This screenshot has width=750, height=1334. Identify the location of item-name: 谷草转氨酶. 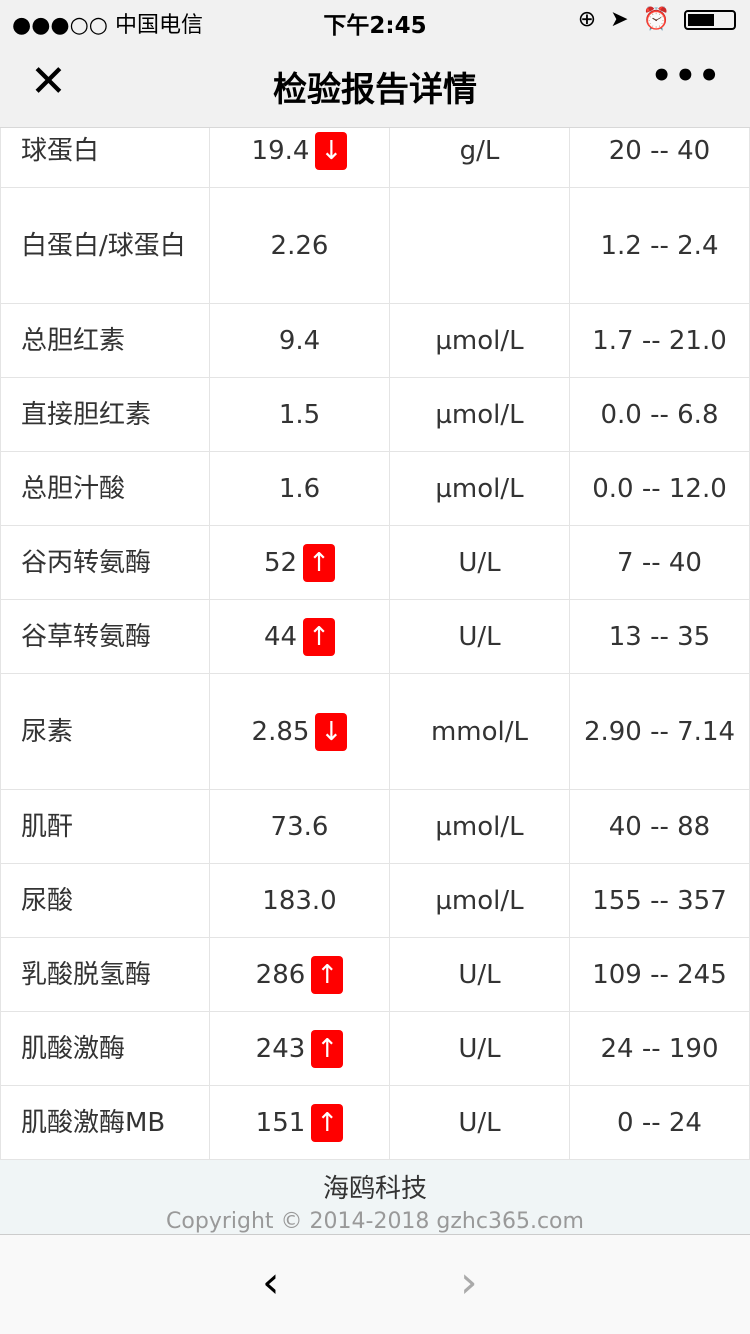
(105, 636).